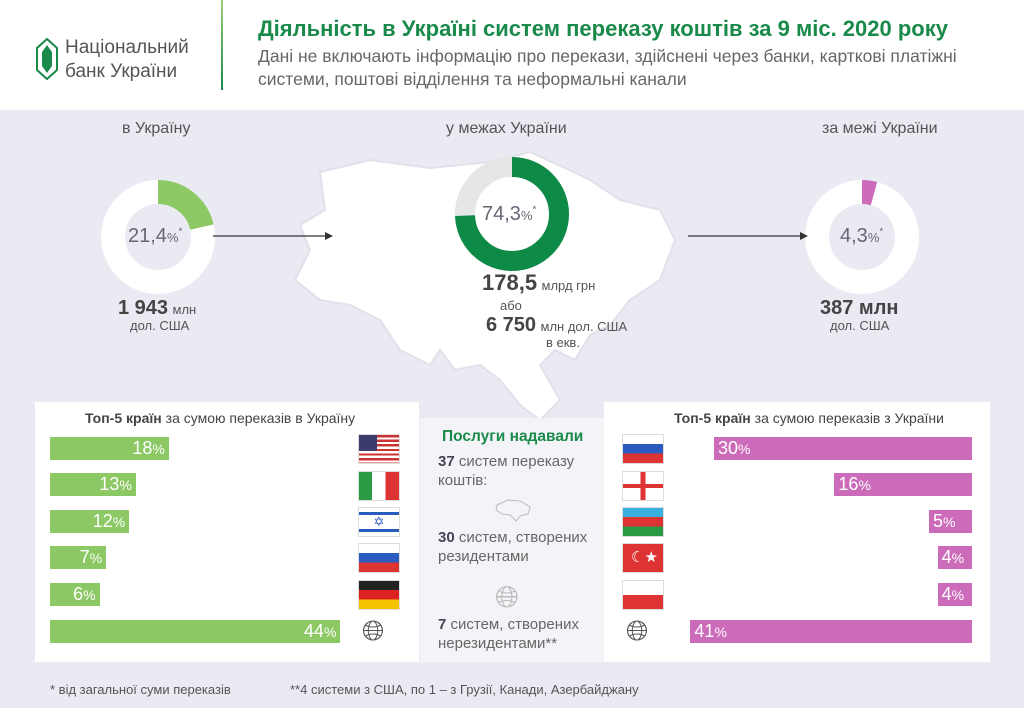 This screenshot has height=724, width=1024. I want to click on domestic-donut-segment, so click(512, 214).